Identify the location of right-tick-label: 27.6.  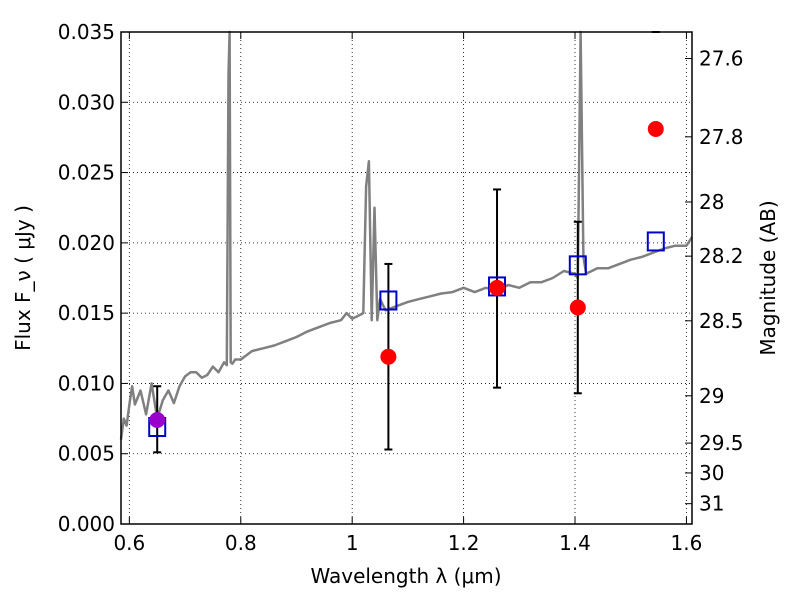
(721, 59).